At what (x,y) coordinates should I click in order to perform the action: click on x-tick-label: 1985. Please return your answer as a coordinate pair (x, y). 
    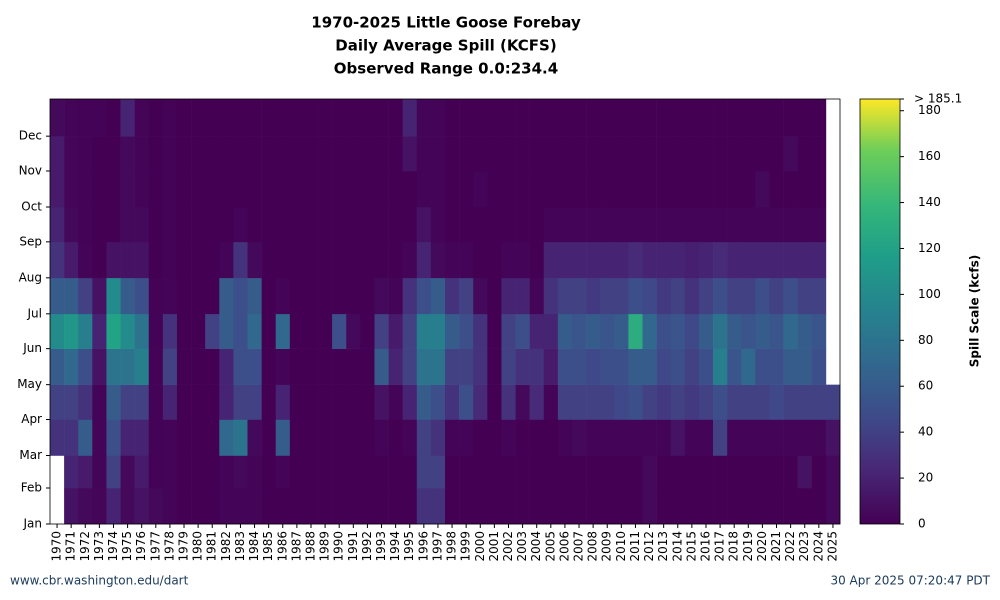
    Looking at the image, I should click on (268, 546).